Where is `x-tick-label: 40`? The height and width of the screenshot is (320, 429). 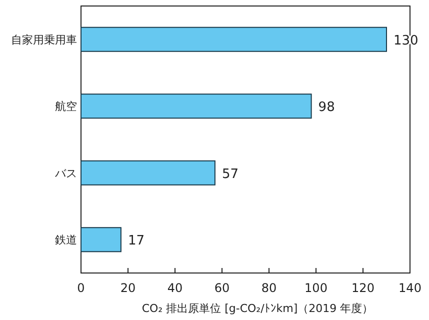 x-tick-label: 40 is located at coordinates (175, 288).